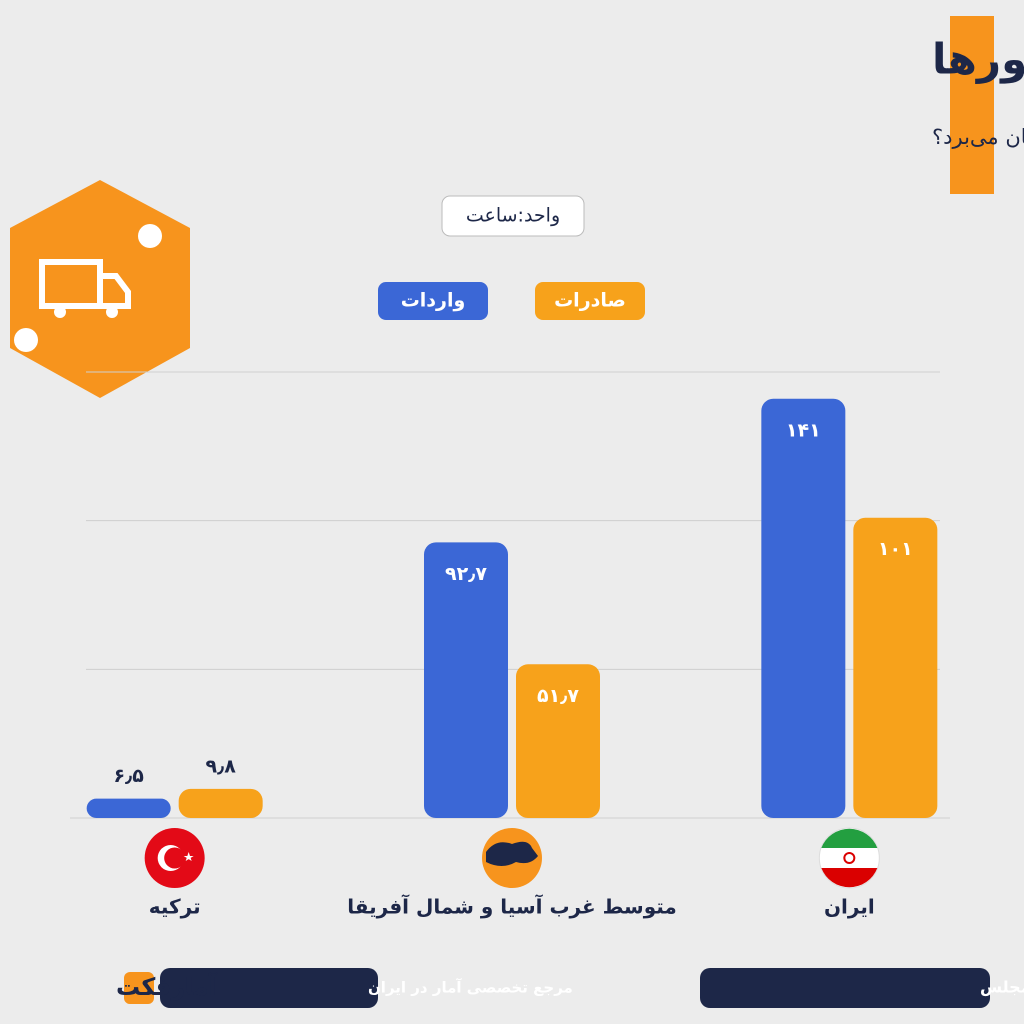 The image size is (1024, 1024). What do you see at coordinates (972, 105) in the screenshot?
I see `accent-bar` at bounding box center [972, 105].